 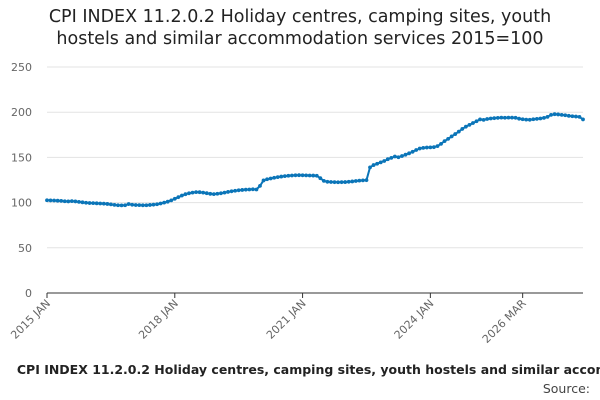 What do you see at coordinates (21, 67) in the screenshot?
I see `y-tick-label: 250` at bounding box center [21, 67].